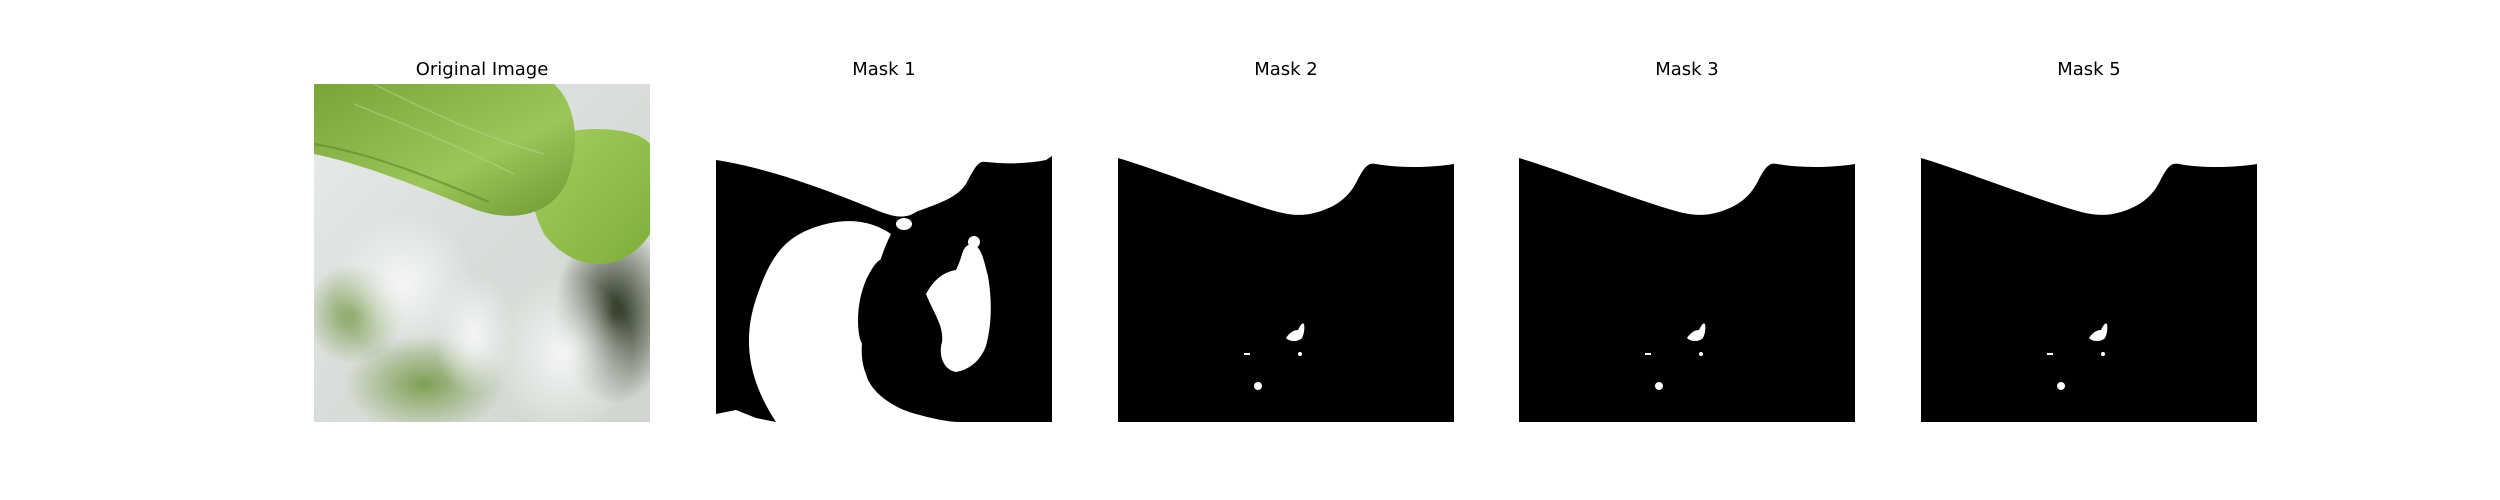  What do you see at coordinates (482, 253) in the screenshot?
I see `original-photo` at bounding box center [482, 253].